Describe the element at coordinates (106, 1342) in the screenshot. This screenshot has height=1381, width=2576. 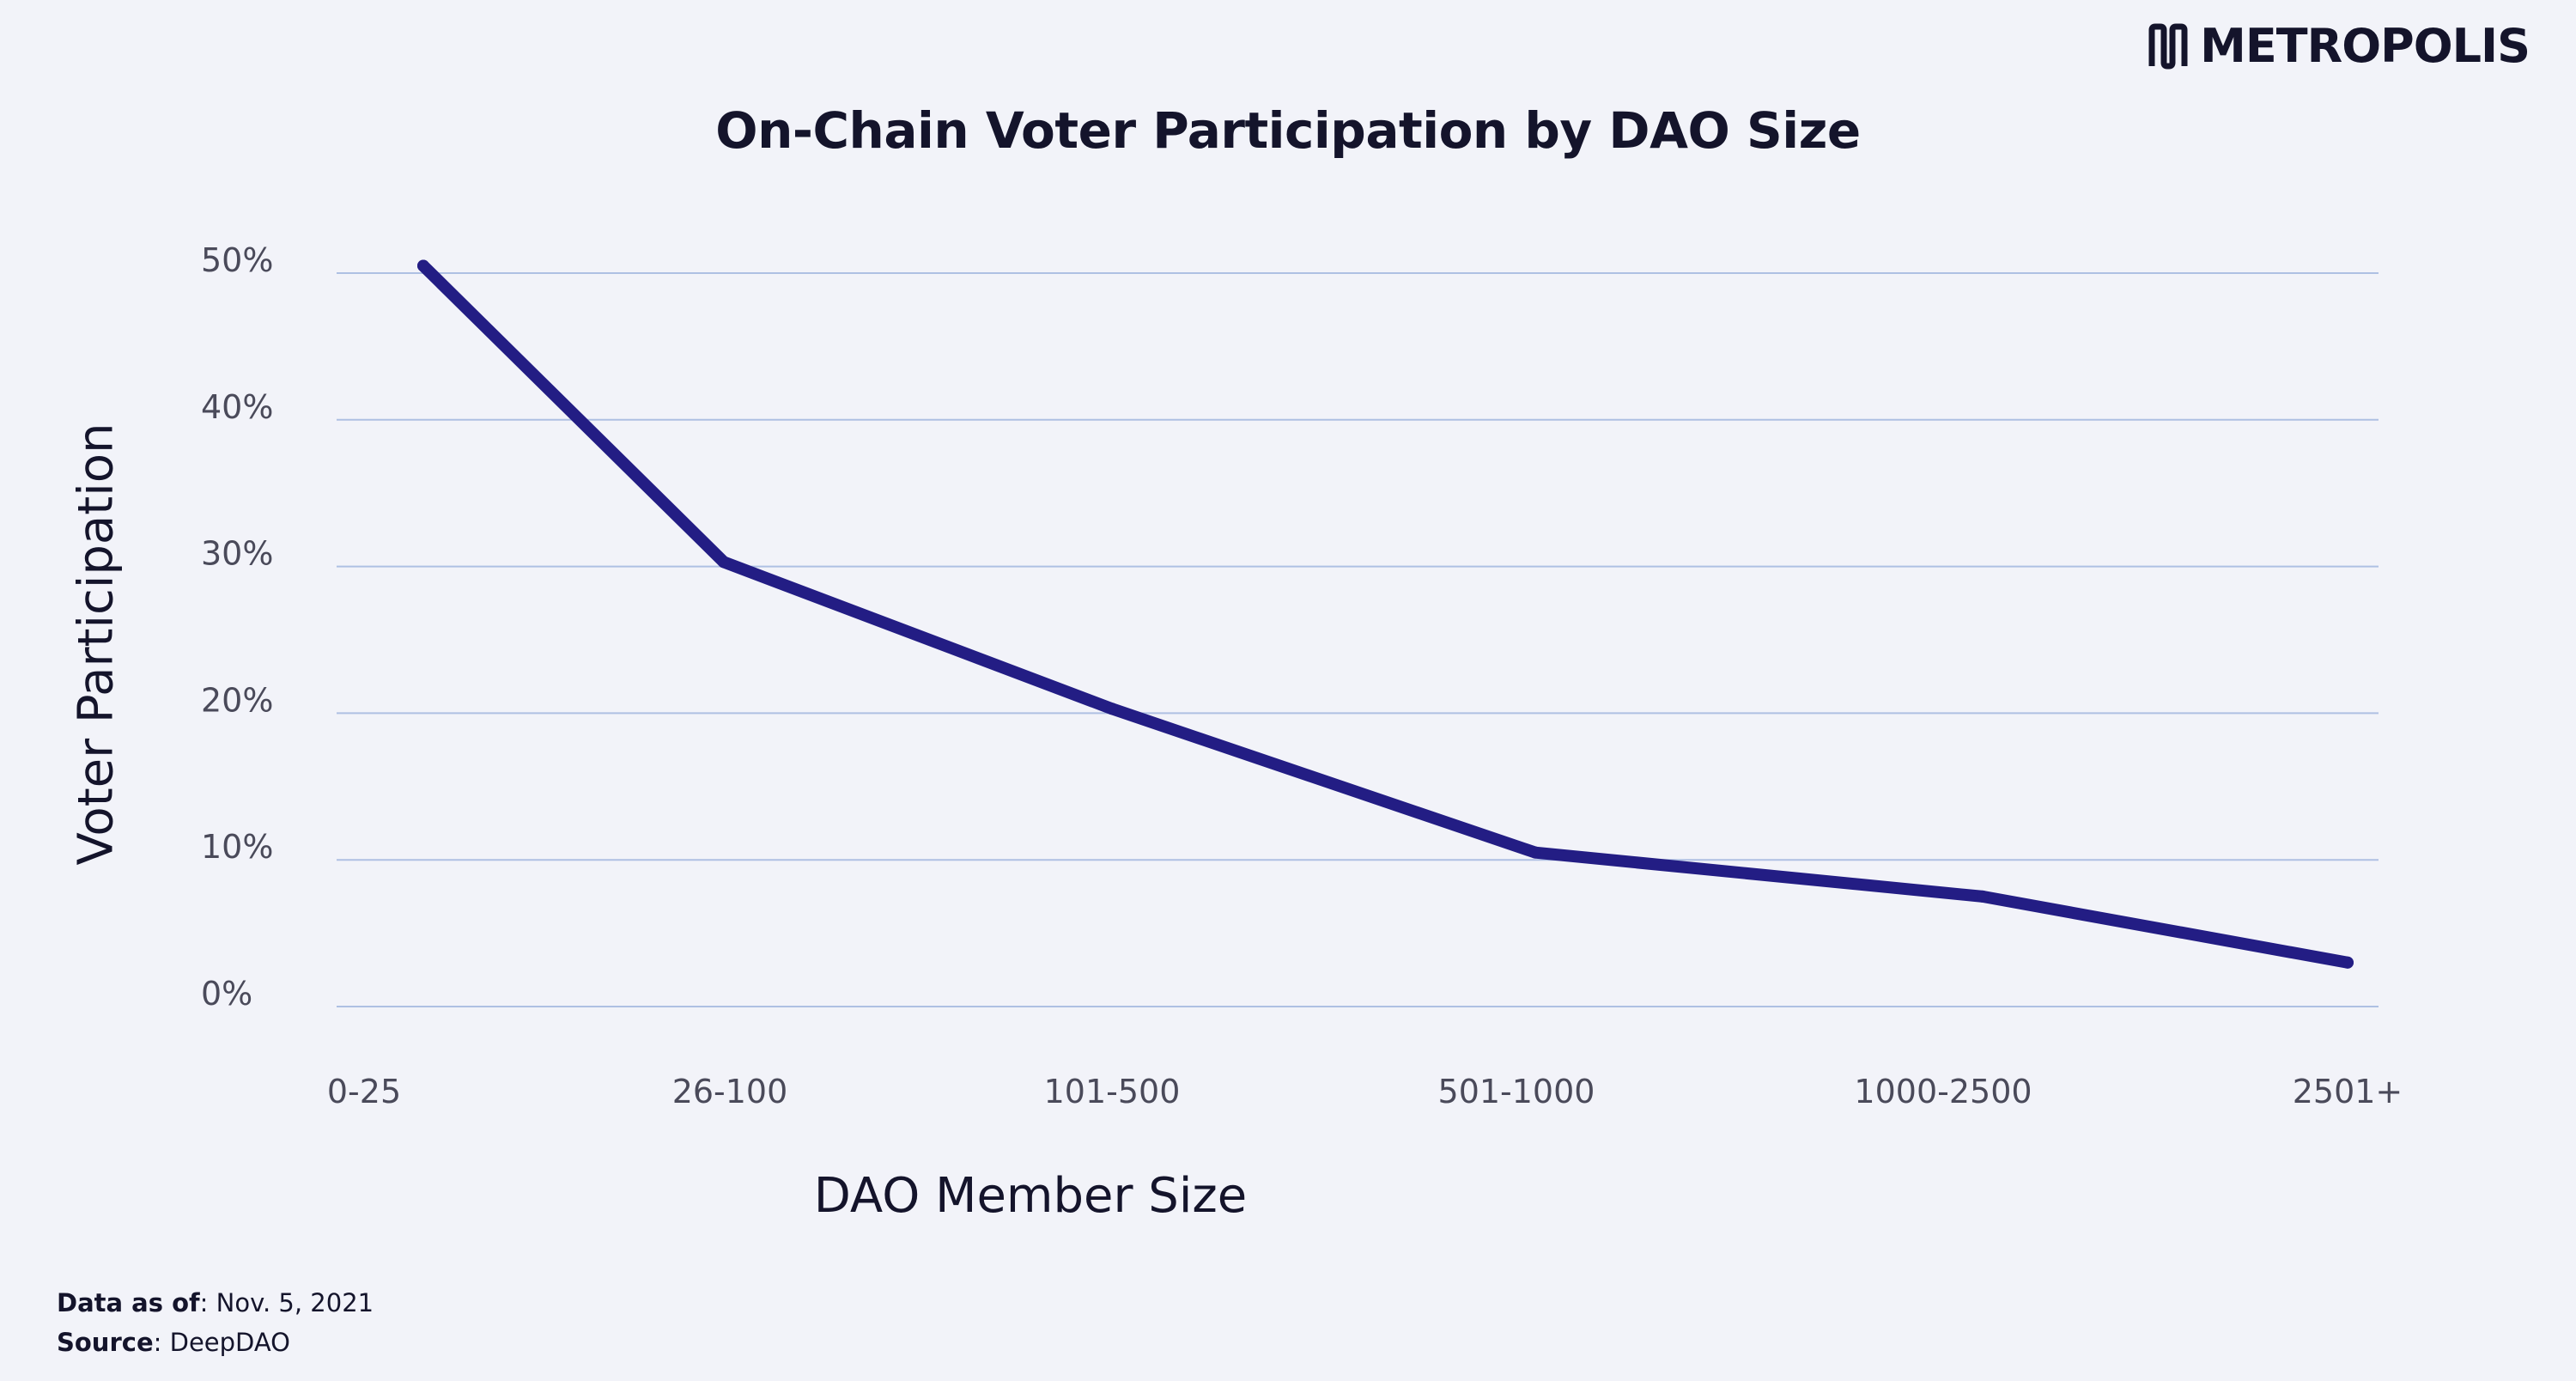
I see `source-label: Source` at that location.